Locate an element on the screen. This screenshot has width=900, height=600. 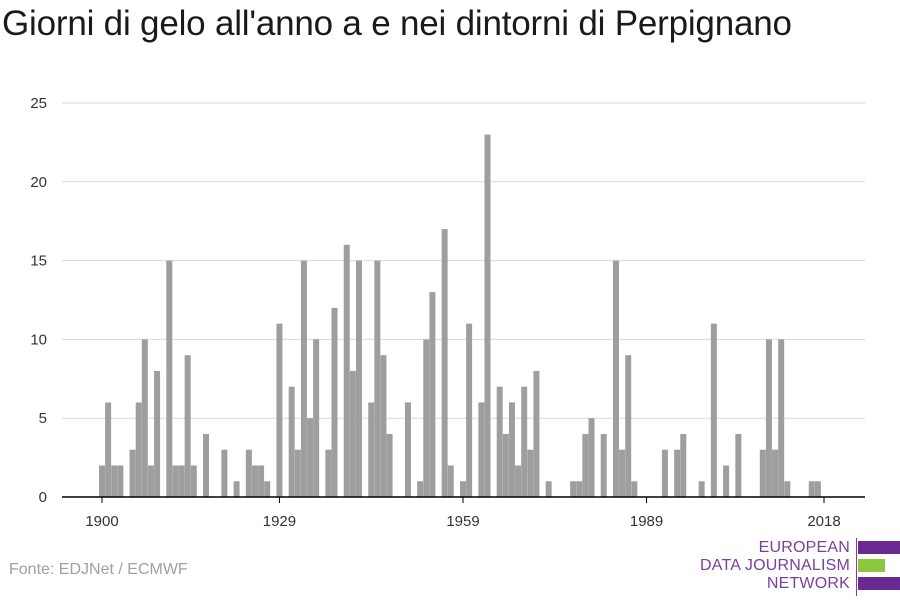
bar-1963 is located at coordinates (487, 315).